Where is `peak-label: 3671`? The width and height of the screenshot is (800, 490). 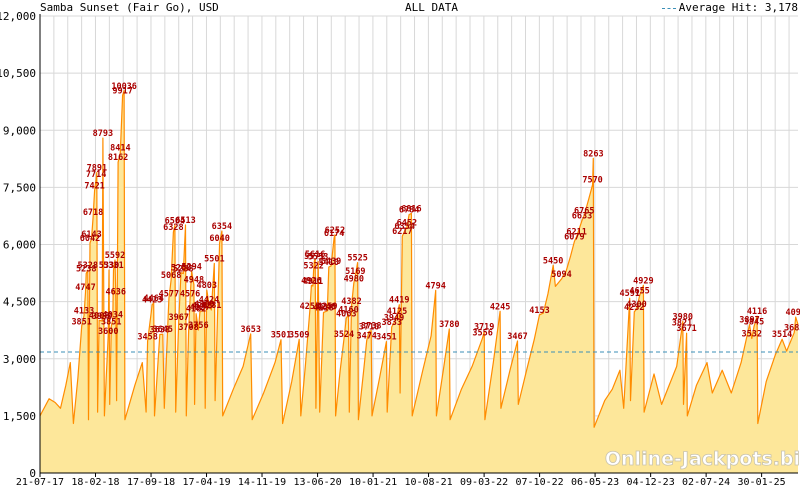 peak-label: 3671 is located at coordinates (686, 329).